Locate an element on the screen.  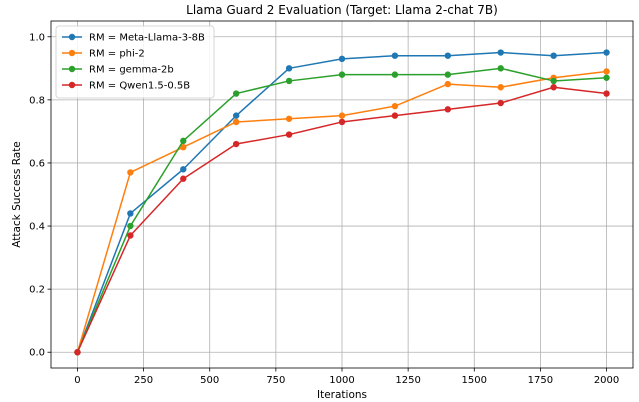
y-axis-label: Attack Success Rate is located at coordinates (17, 194).